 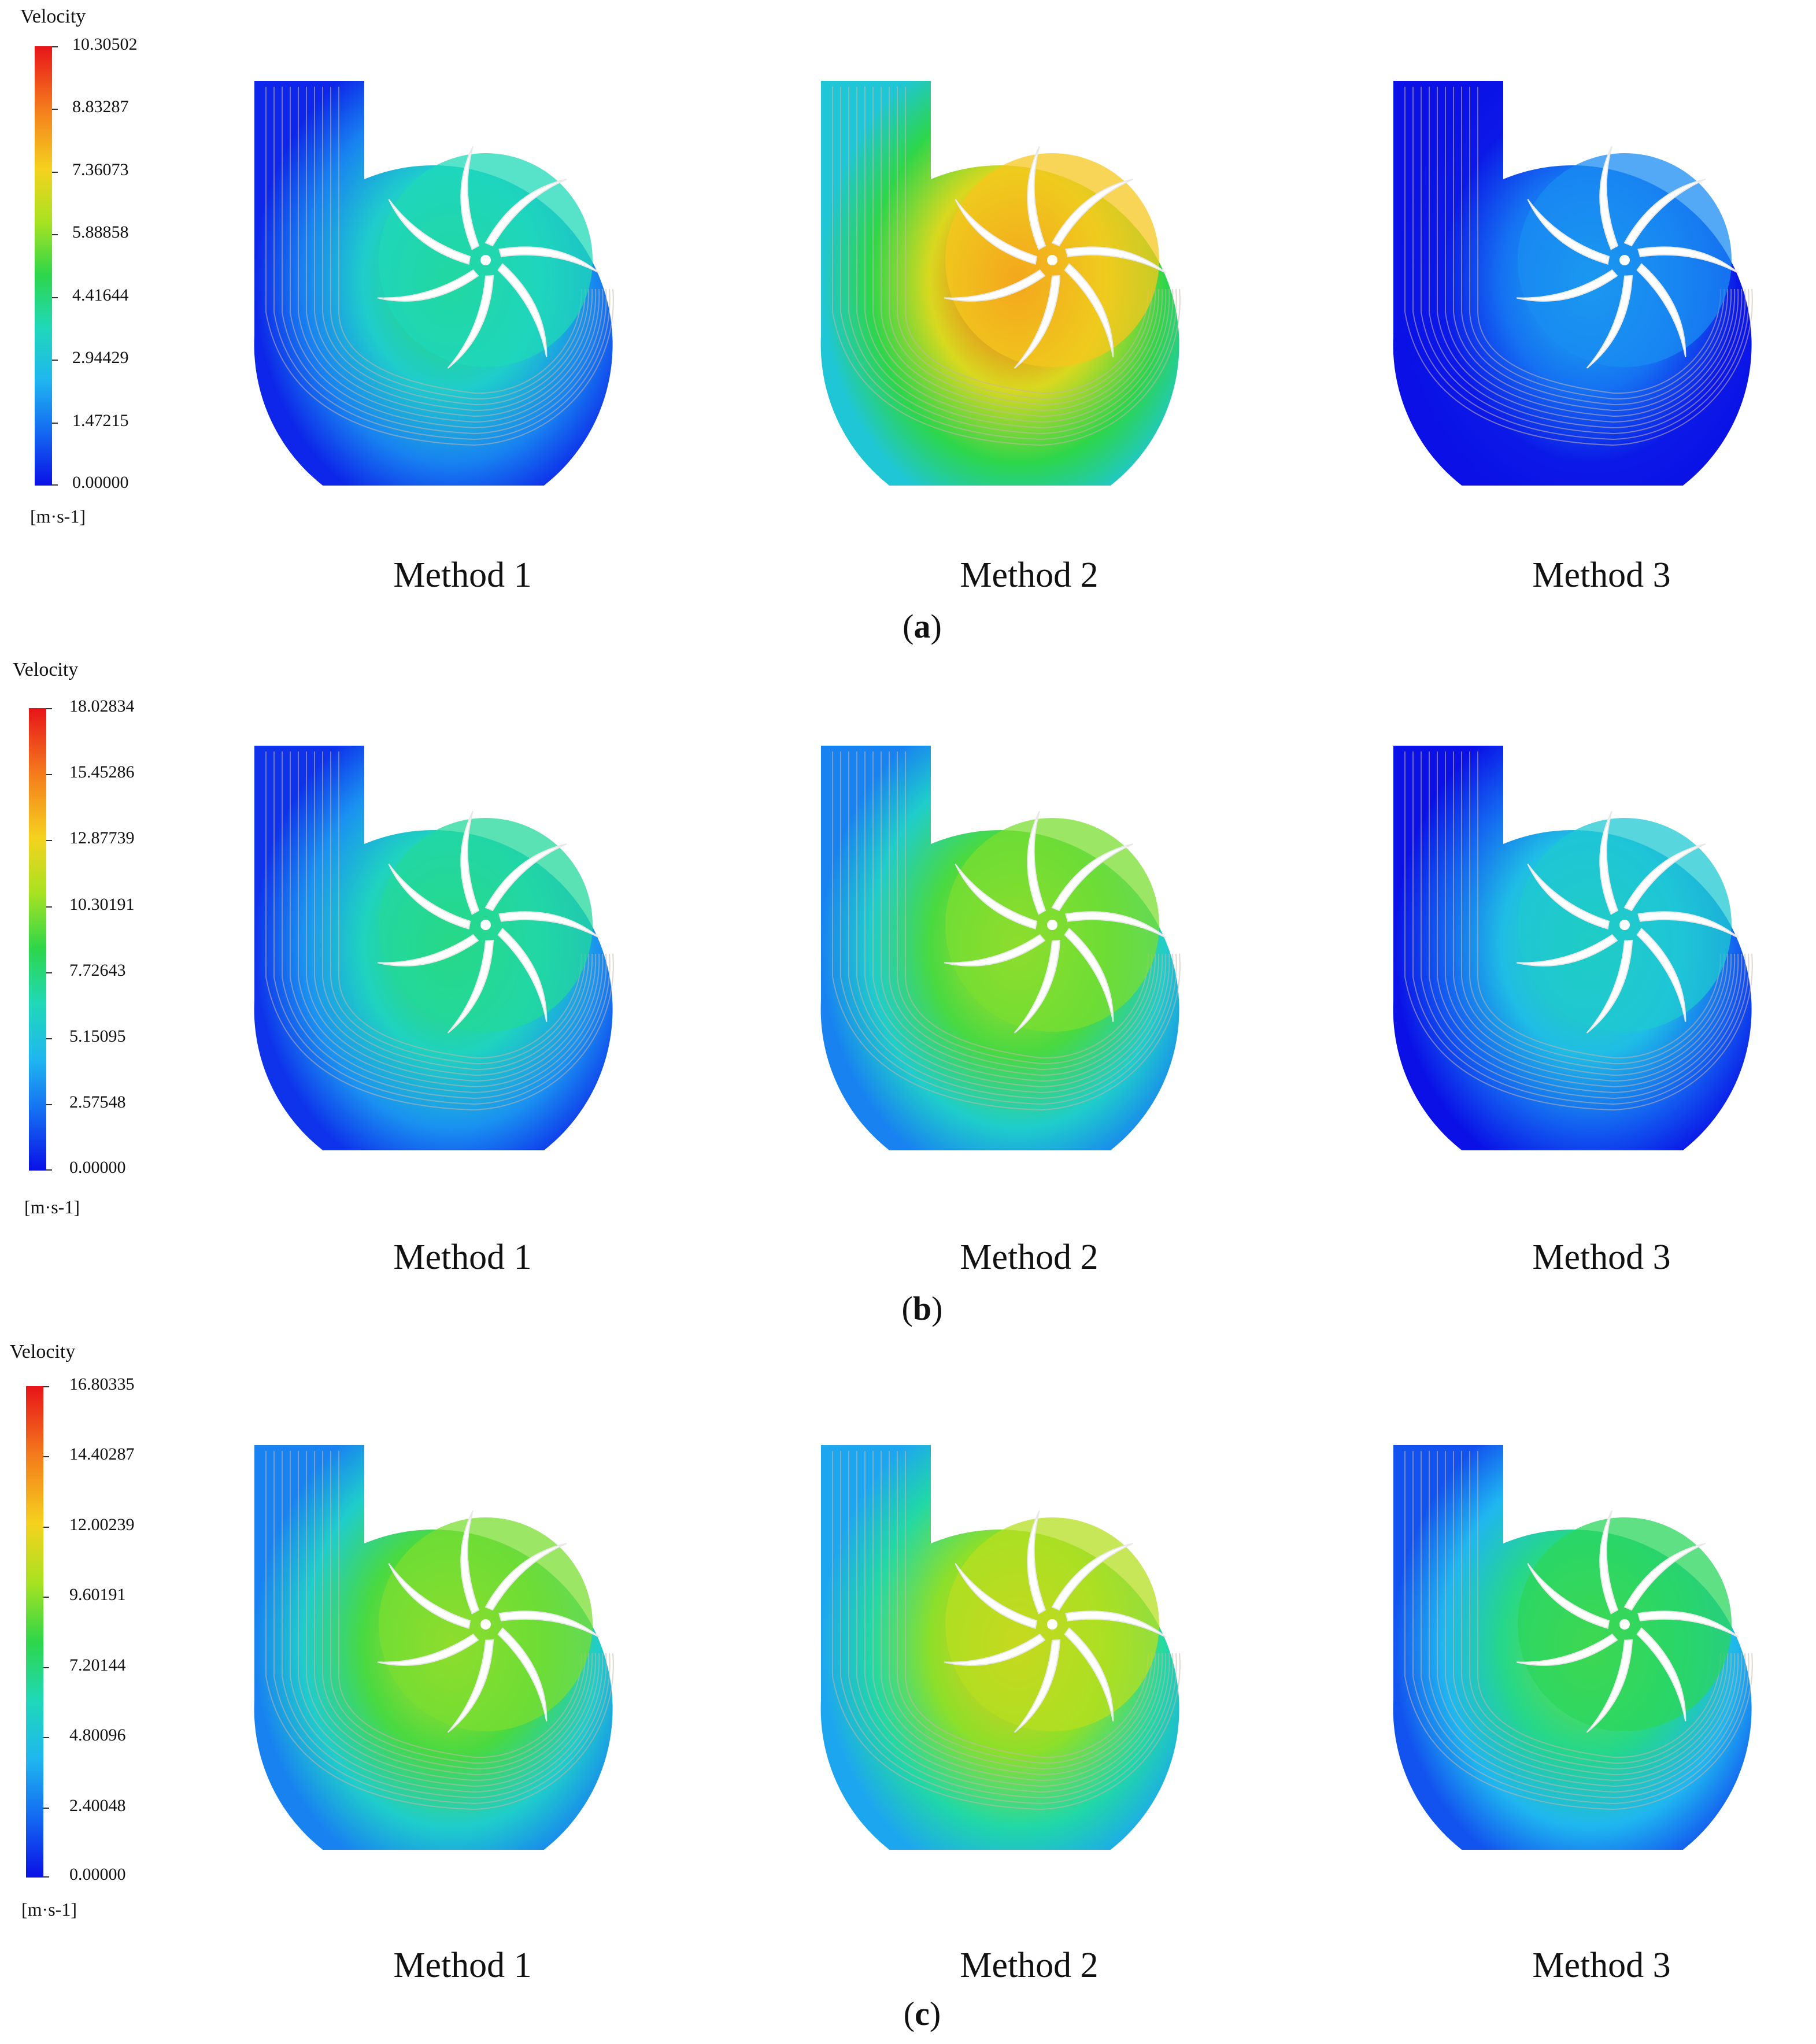 What do you see at coordinates (100, 295) in the screenshot?
I see `tick-label: 4.41644` at bounding box center [100, 295].